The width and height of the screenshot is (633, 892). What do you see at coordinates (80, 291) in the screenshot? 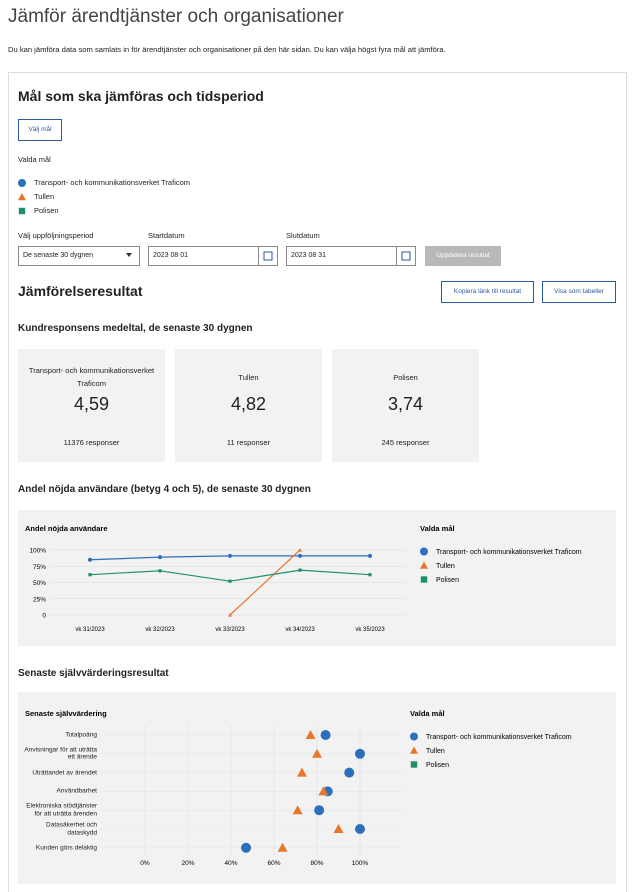
I see `results-title: Jämförelseresultat` at bounding box center [80, 291].